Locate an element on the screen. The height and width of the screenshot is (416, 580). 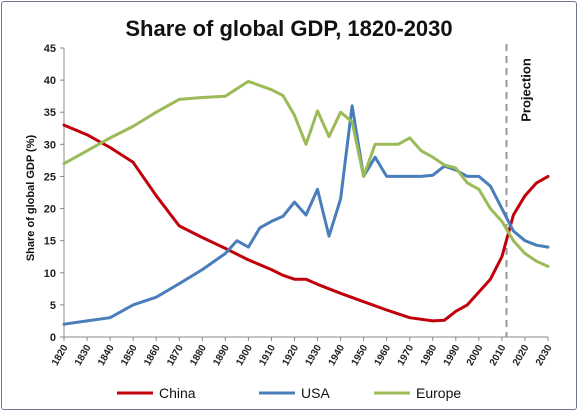
x-tick-label: 1930 is located at coordinates (313, 355).